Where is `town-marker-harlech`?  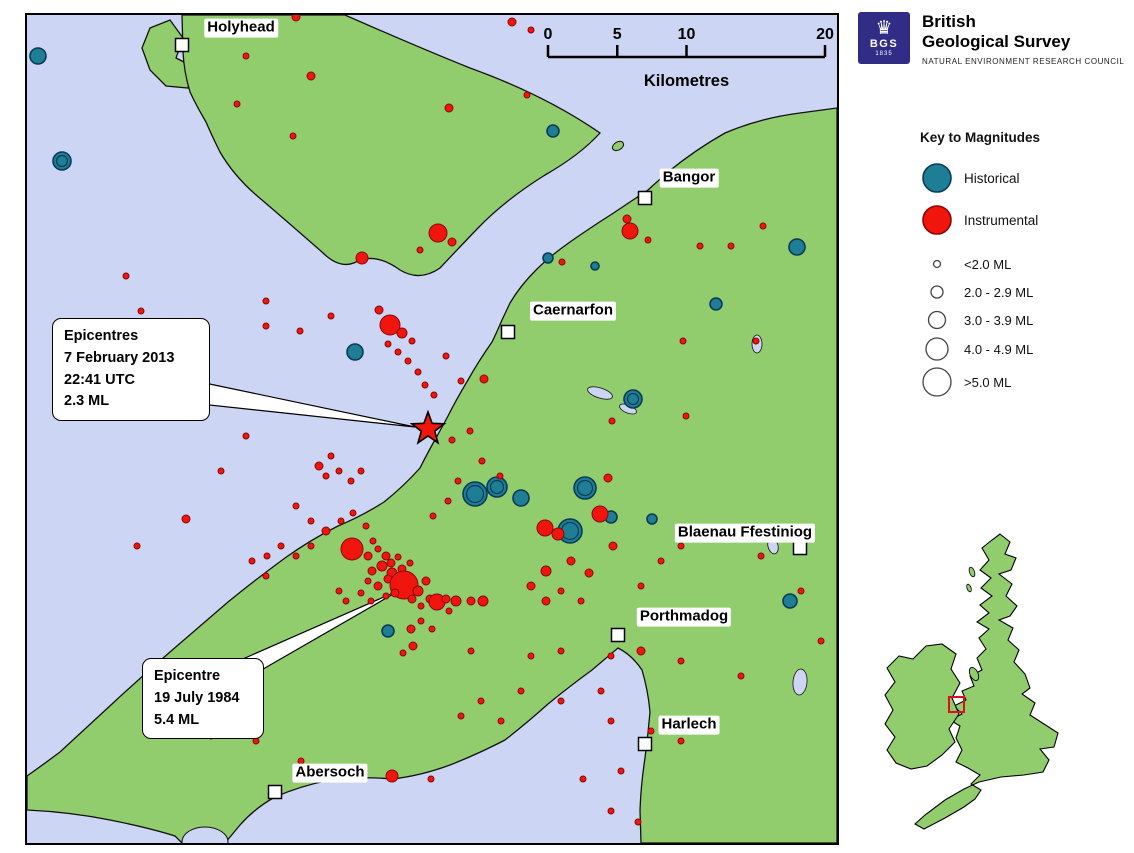
town-marker-harlech is located at coordinates (645, 744).